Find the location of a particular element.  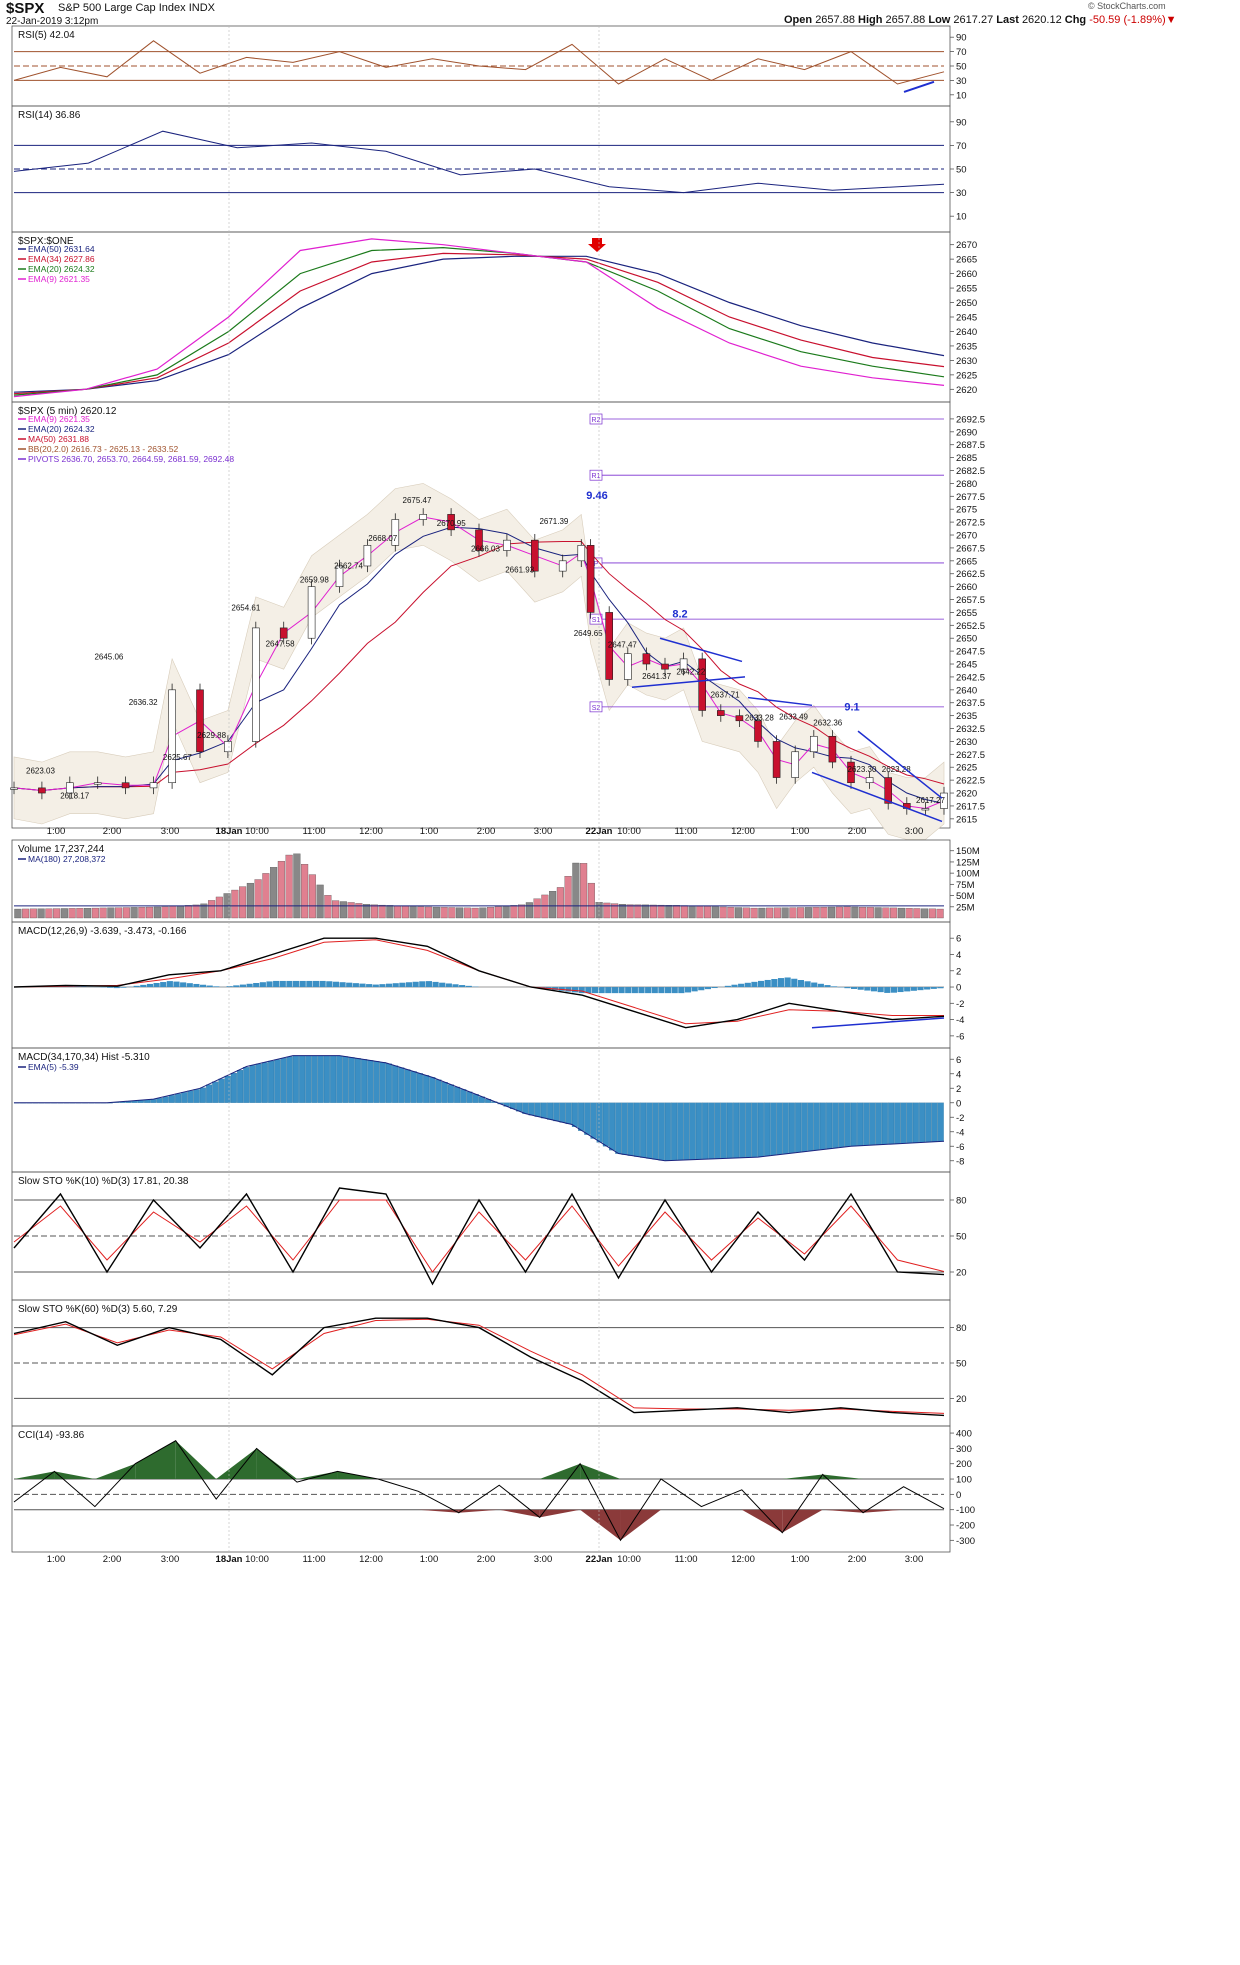

y-tick-label: 2650 is located at coordinates (966, 303).